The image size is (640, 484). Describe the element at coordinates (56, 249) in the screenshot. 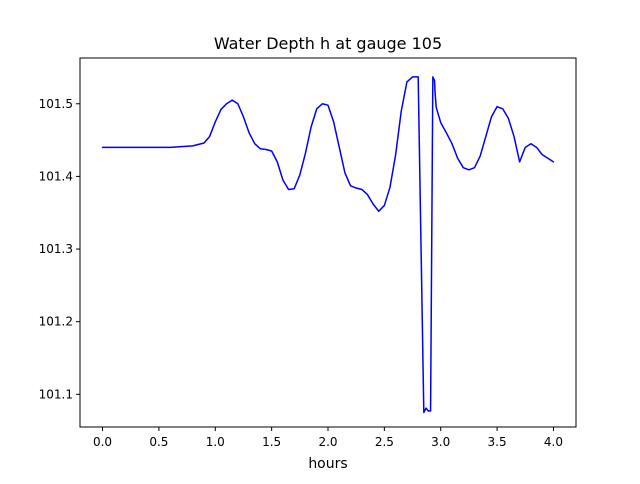

I see `y-tick-label: 101.3` at that location.